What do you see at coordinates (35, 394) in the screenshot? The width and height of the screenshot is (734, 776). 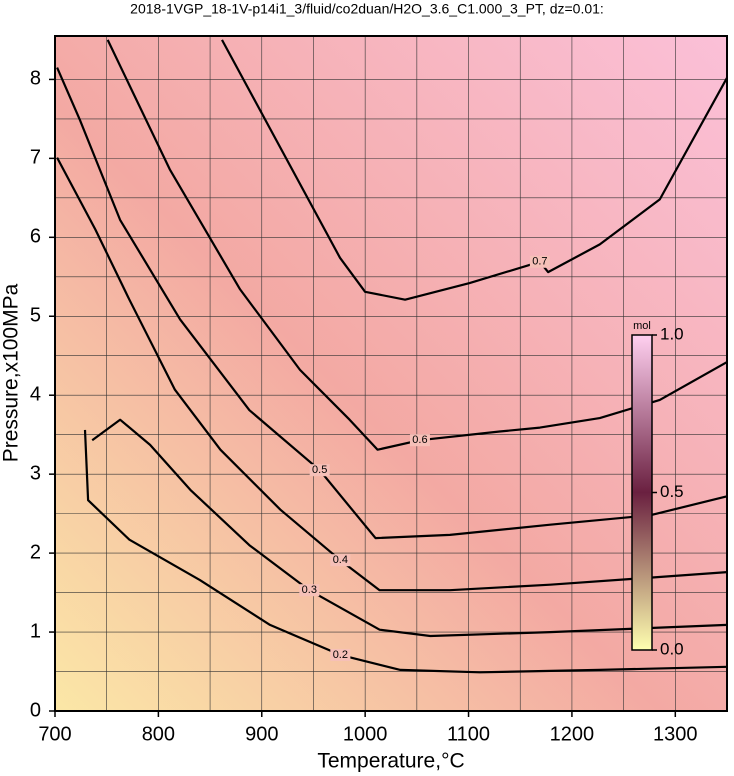 I see `y-tick-label: 4` at bounding box center [35, 394].